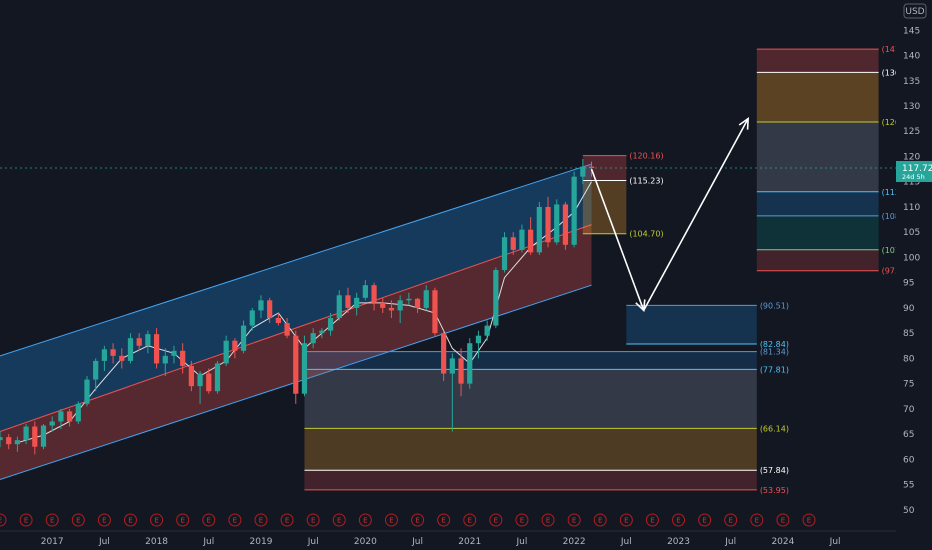 This screenshot has width=932, height=550. Describe the element at coordinates (546, 421) in the screenshot. I see `fib-lower: (81.34) (77.81) (66.14) (57.84) (53.95)` at that location.